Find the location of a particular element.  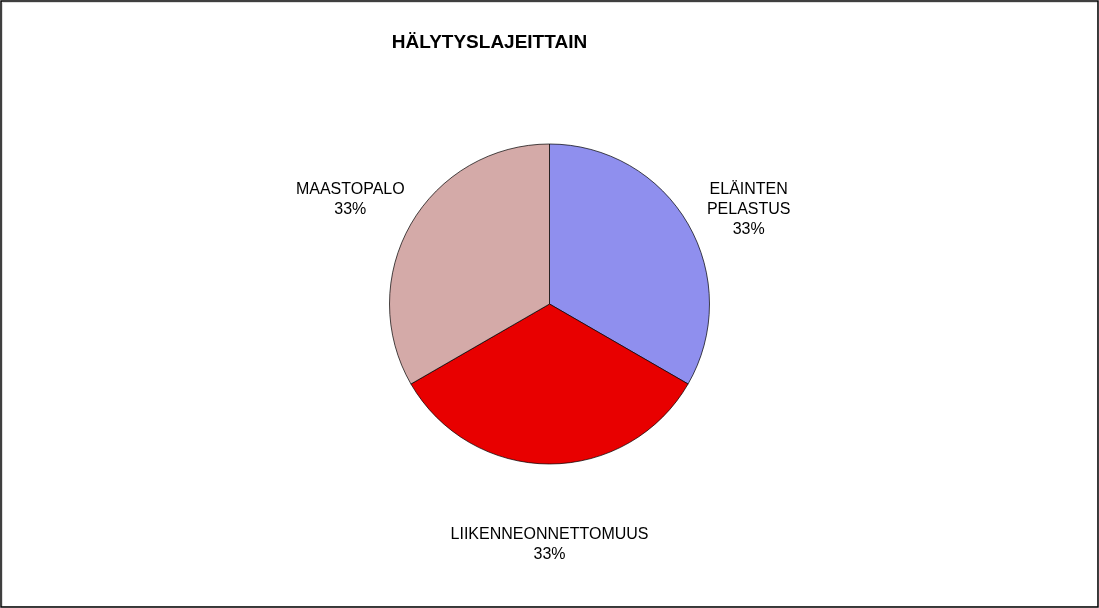

slice-label: ELÄINTEN PELASTUS is located at coordinates (748, 198).